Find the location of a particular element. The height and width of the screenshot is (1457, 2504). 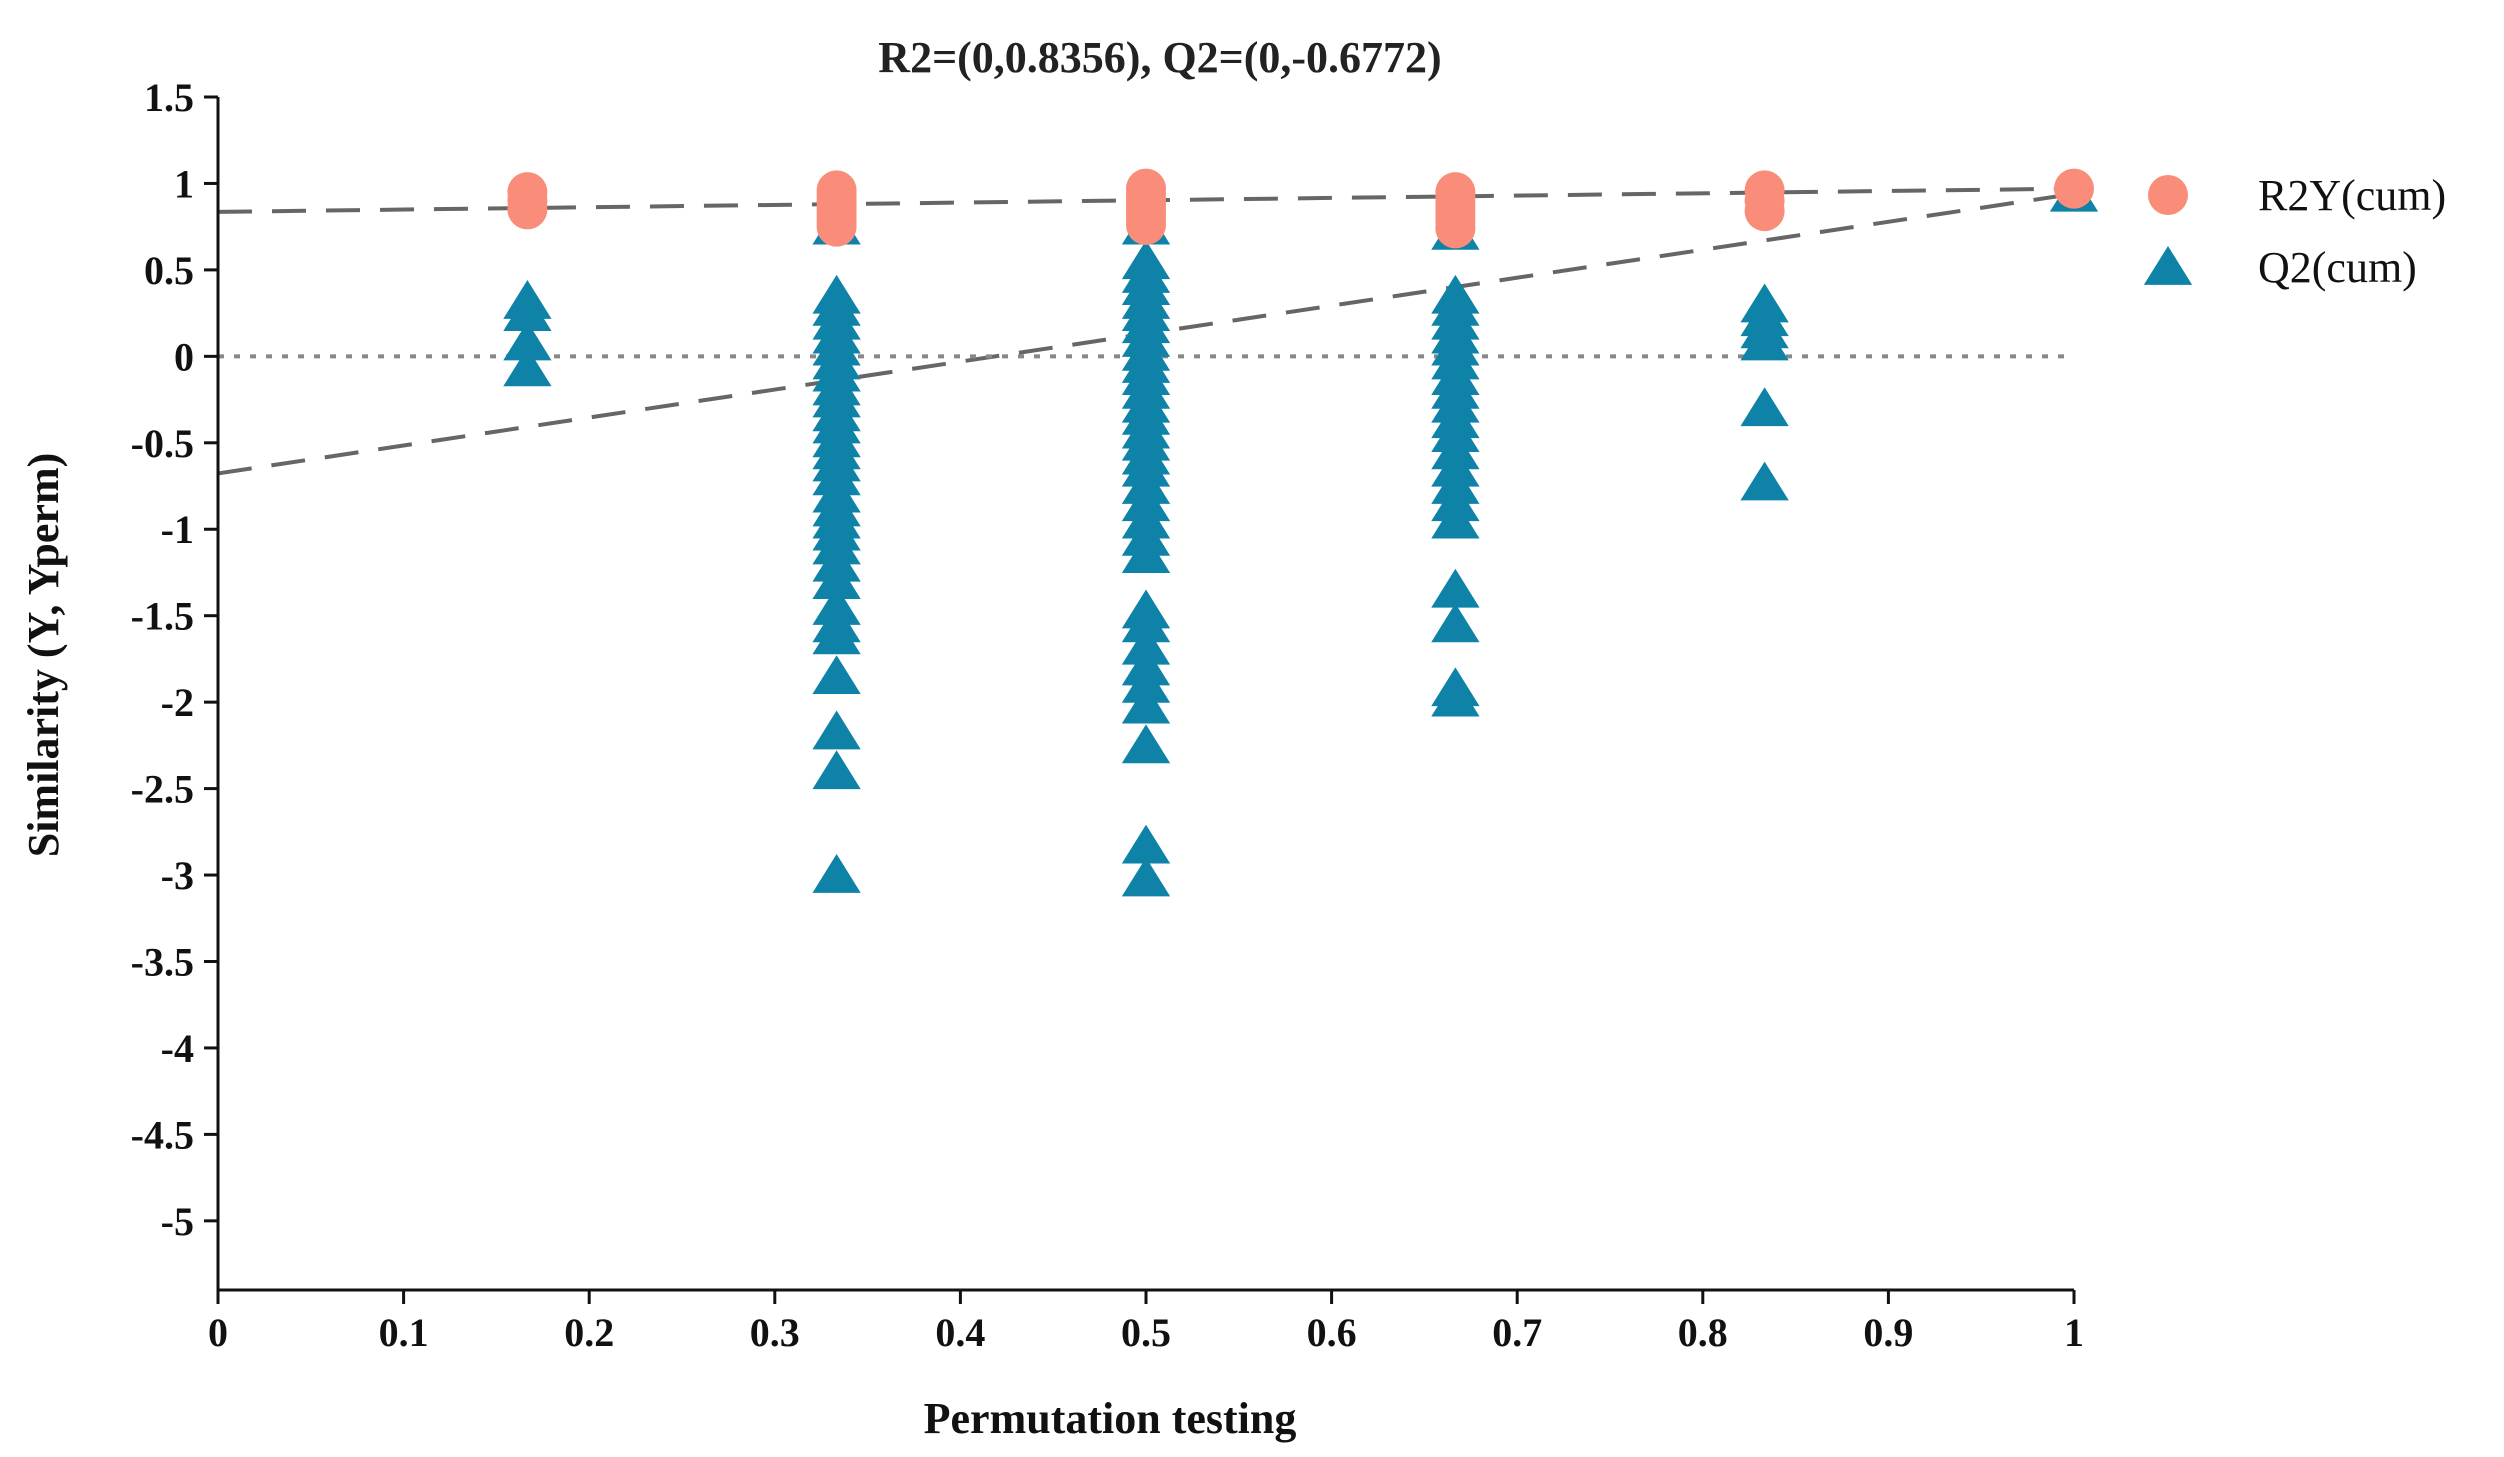

y-tick-label: -2 is located at coordinates (177, 702).